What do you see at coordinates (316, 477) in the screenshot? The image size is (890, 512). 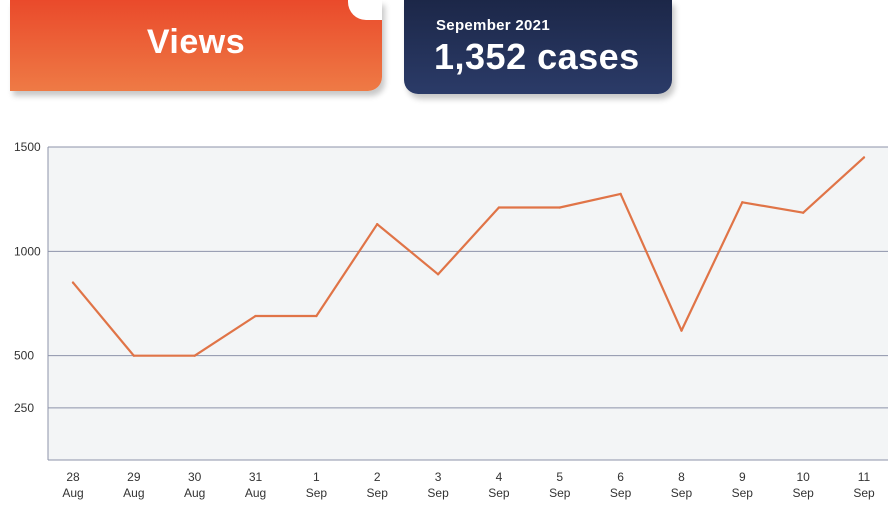 I see `x-tick-label: 1` at bounding box center [316, 477].